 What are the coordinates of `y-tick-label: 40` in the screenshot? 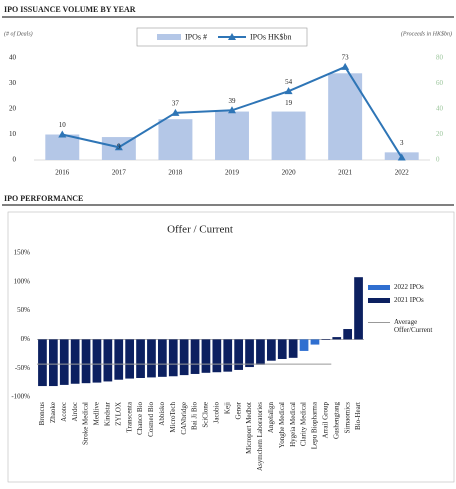 It's located at (13, 58).